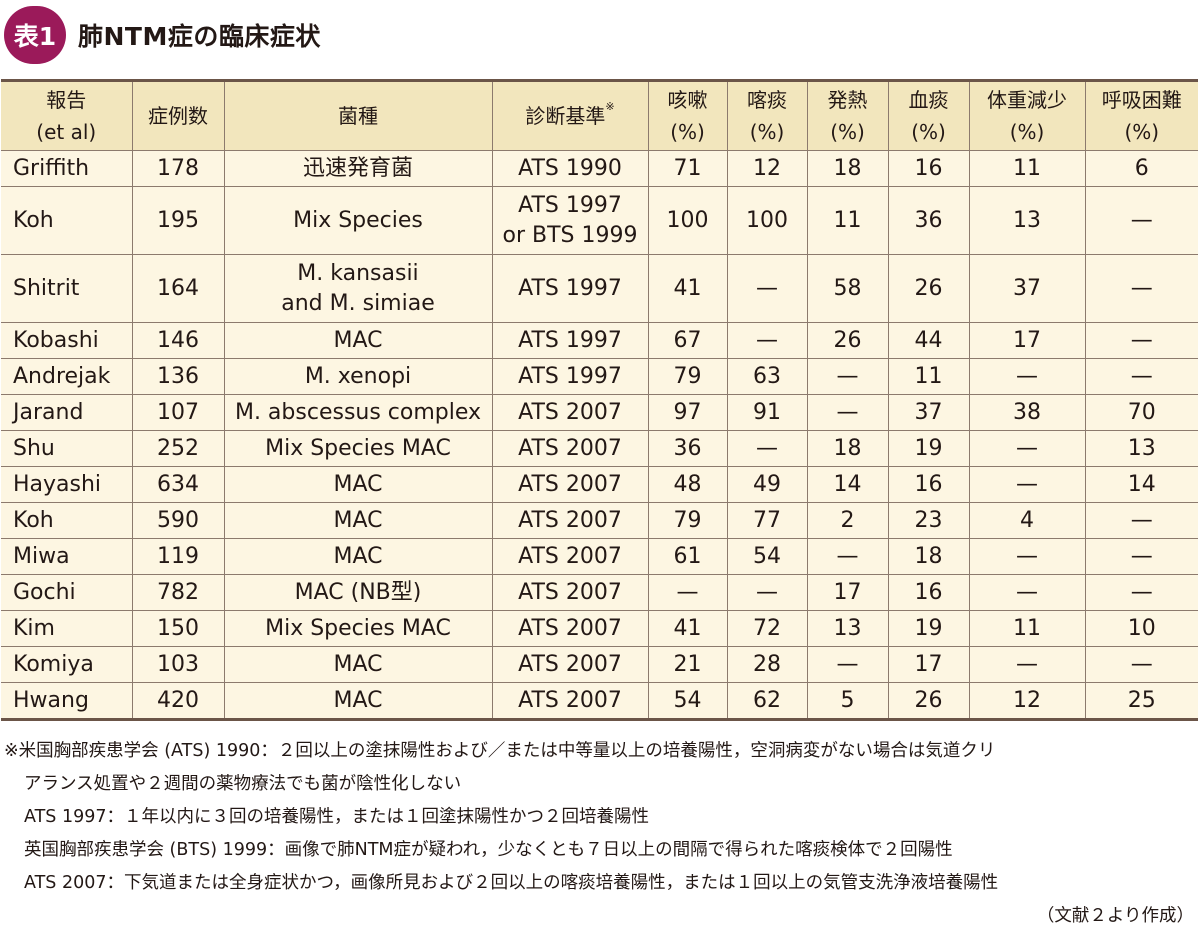 Image resolution: width=1200 pixels, height=933 pixels. What do you see at coordinates (847, 628) in the screenshot?
I see `cell-fever: 13` at bounding box center [847, 628].